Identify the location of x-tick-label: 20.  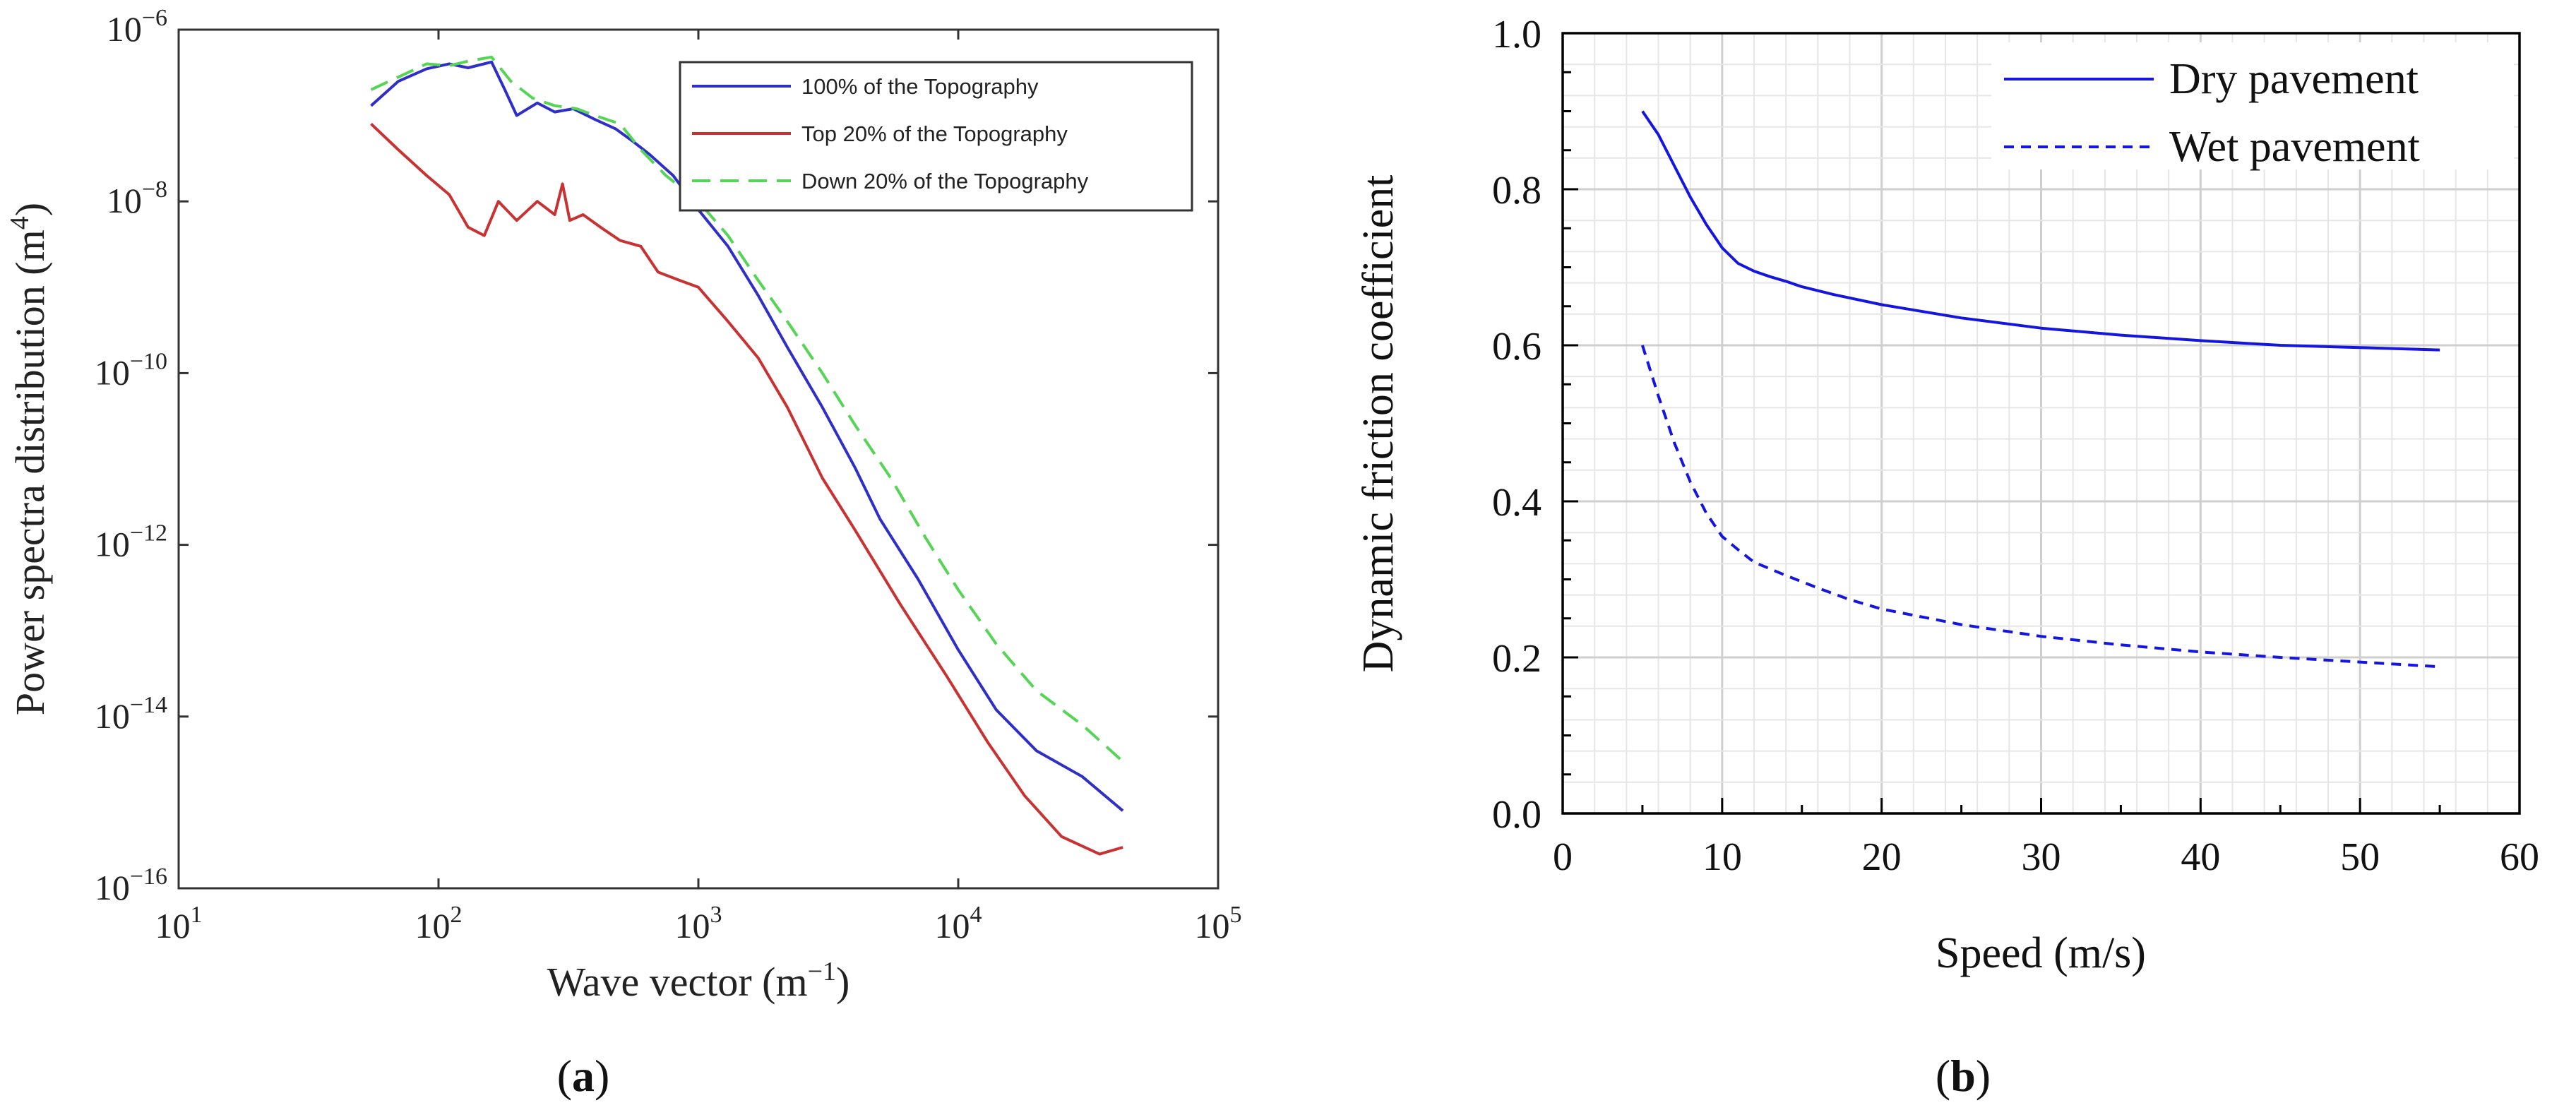
(1882, 857).